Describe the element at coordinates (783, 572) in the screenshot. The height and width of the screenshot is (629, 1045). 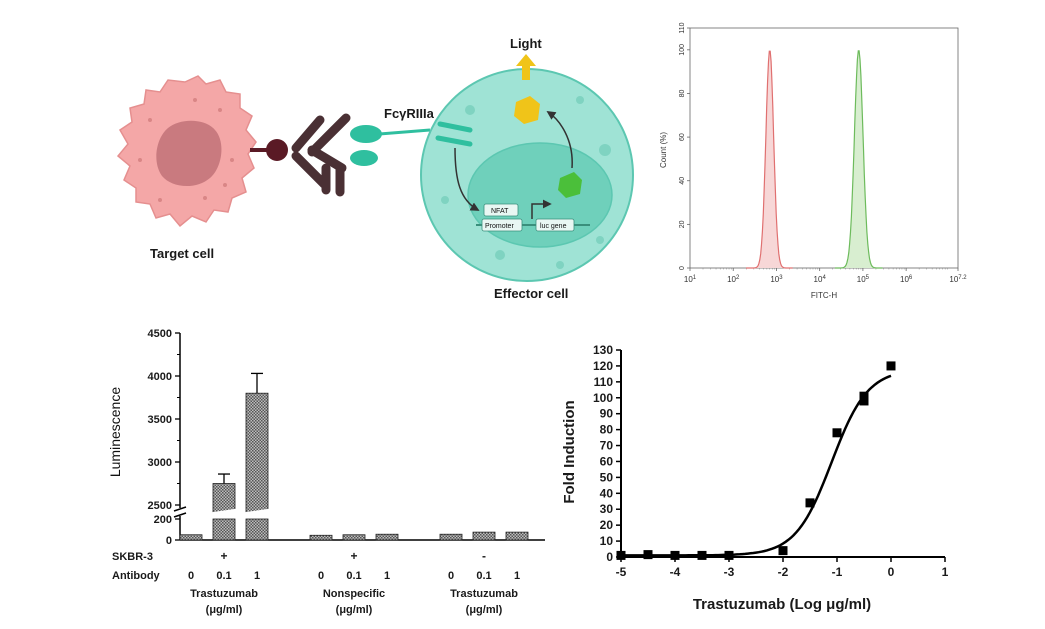
I see `dr-x-tick-label: -2` at that location.